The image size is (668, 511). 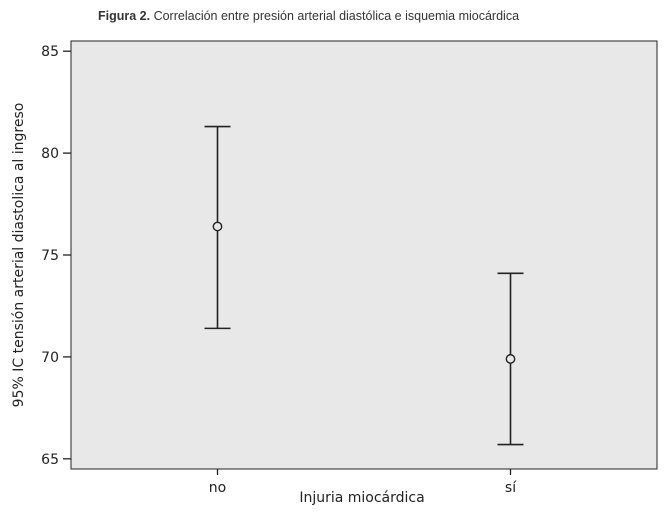 What do you see at coordinates (50, 460) in the screenshot?
I see `y-tick-label-65: 65` at bounding box center [50, 460].